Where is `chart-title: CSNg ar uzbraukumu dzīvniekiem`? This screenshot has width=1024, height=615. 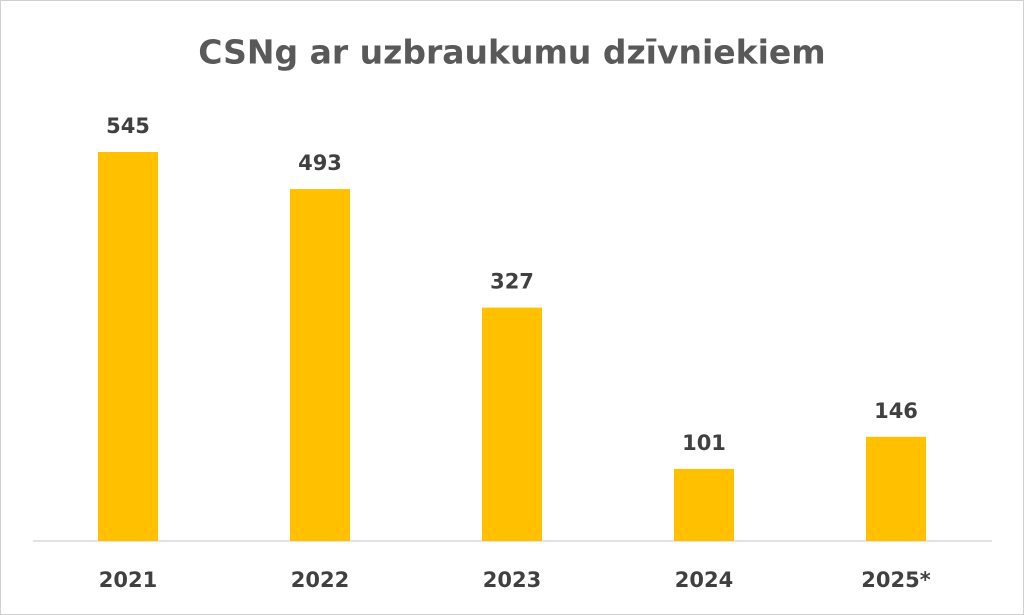
chart-title: CSNg ar uzbraukumu dzīvniekiem is located at coordinates (511, 52).